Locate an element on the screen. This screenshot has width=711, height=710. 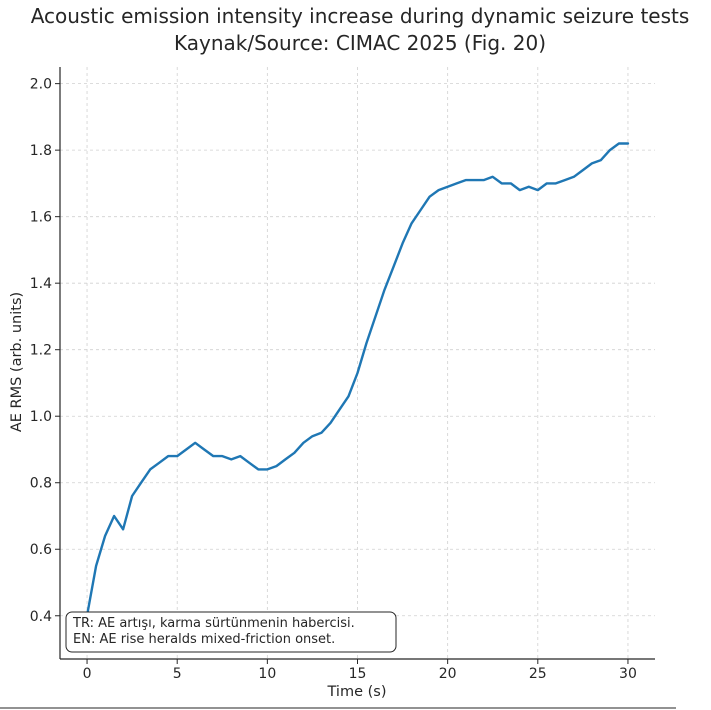
x-tick-label: 25 is located at coordinates (538, 674).